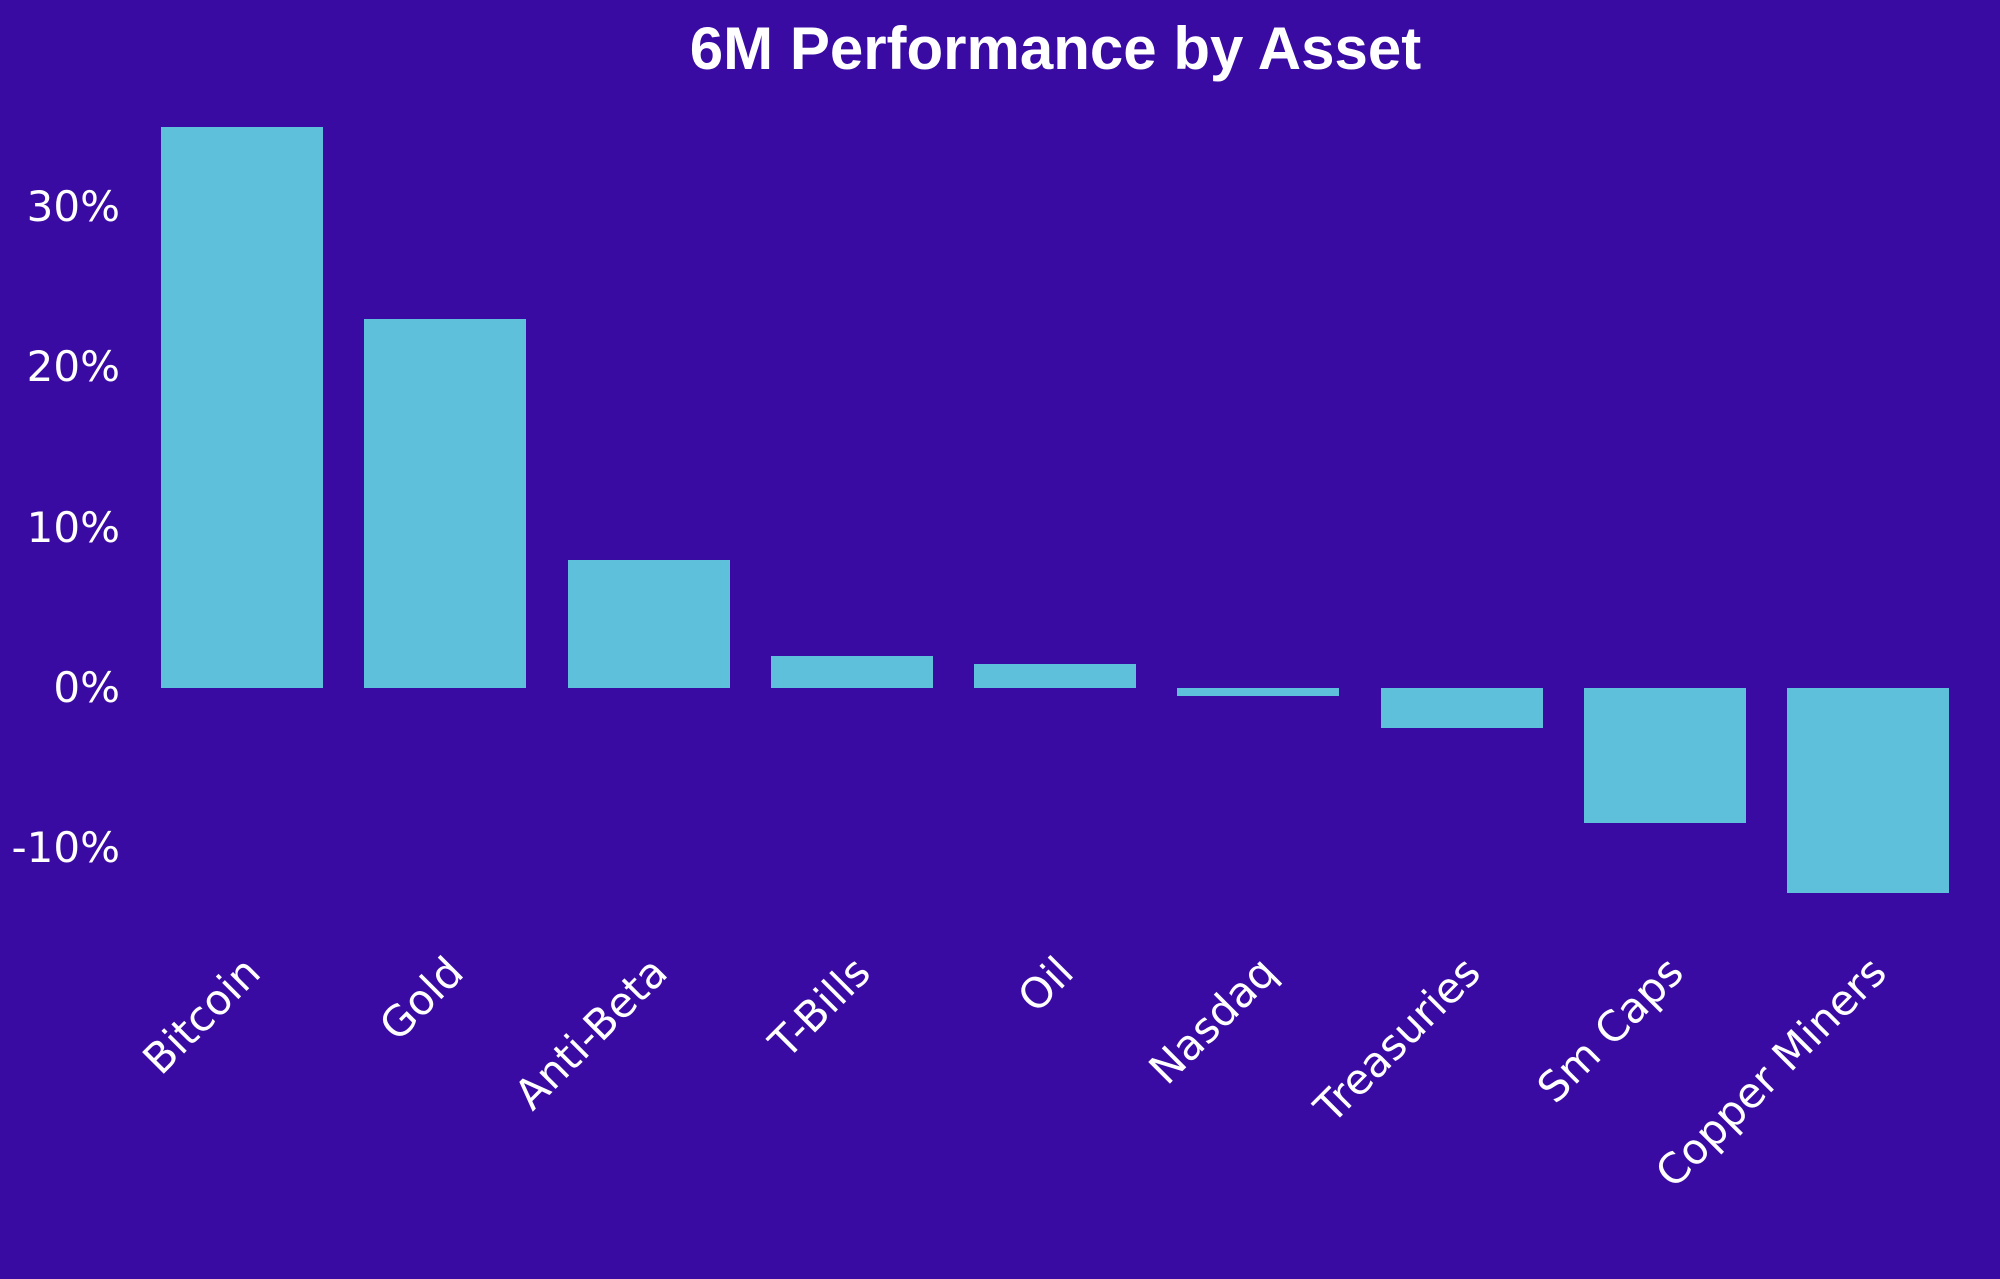 The height and width of the screenshot is (1279, 2000). What do you see at coordinates (1258, 692) in the screenshot?
I see `bar-nasdaq` at bounding box center [1258, 692].